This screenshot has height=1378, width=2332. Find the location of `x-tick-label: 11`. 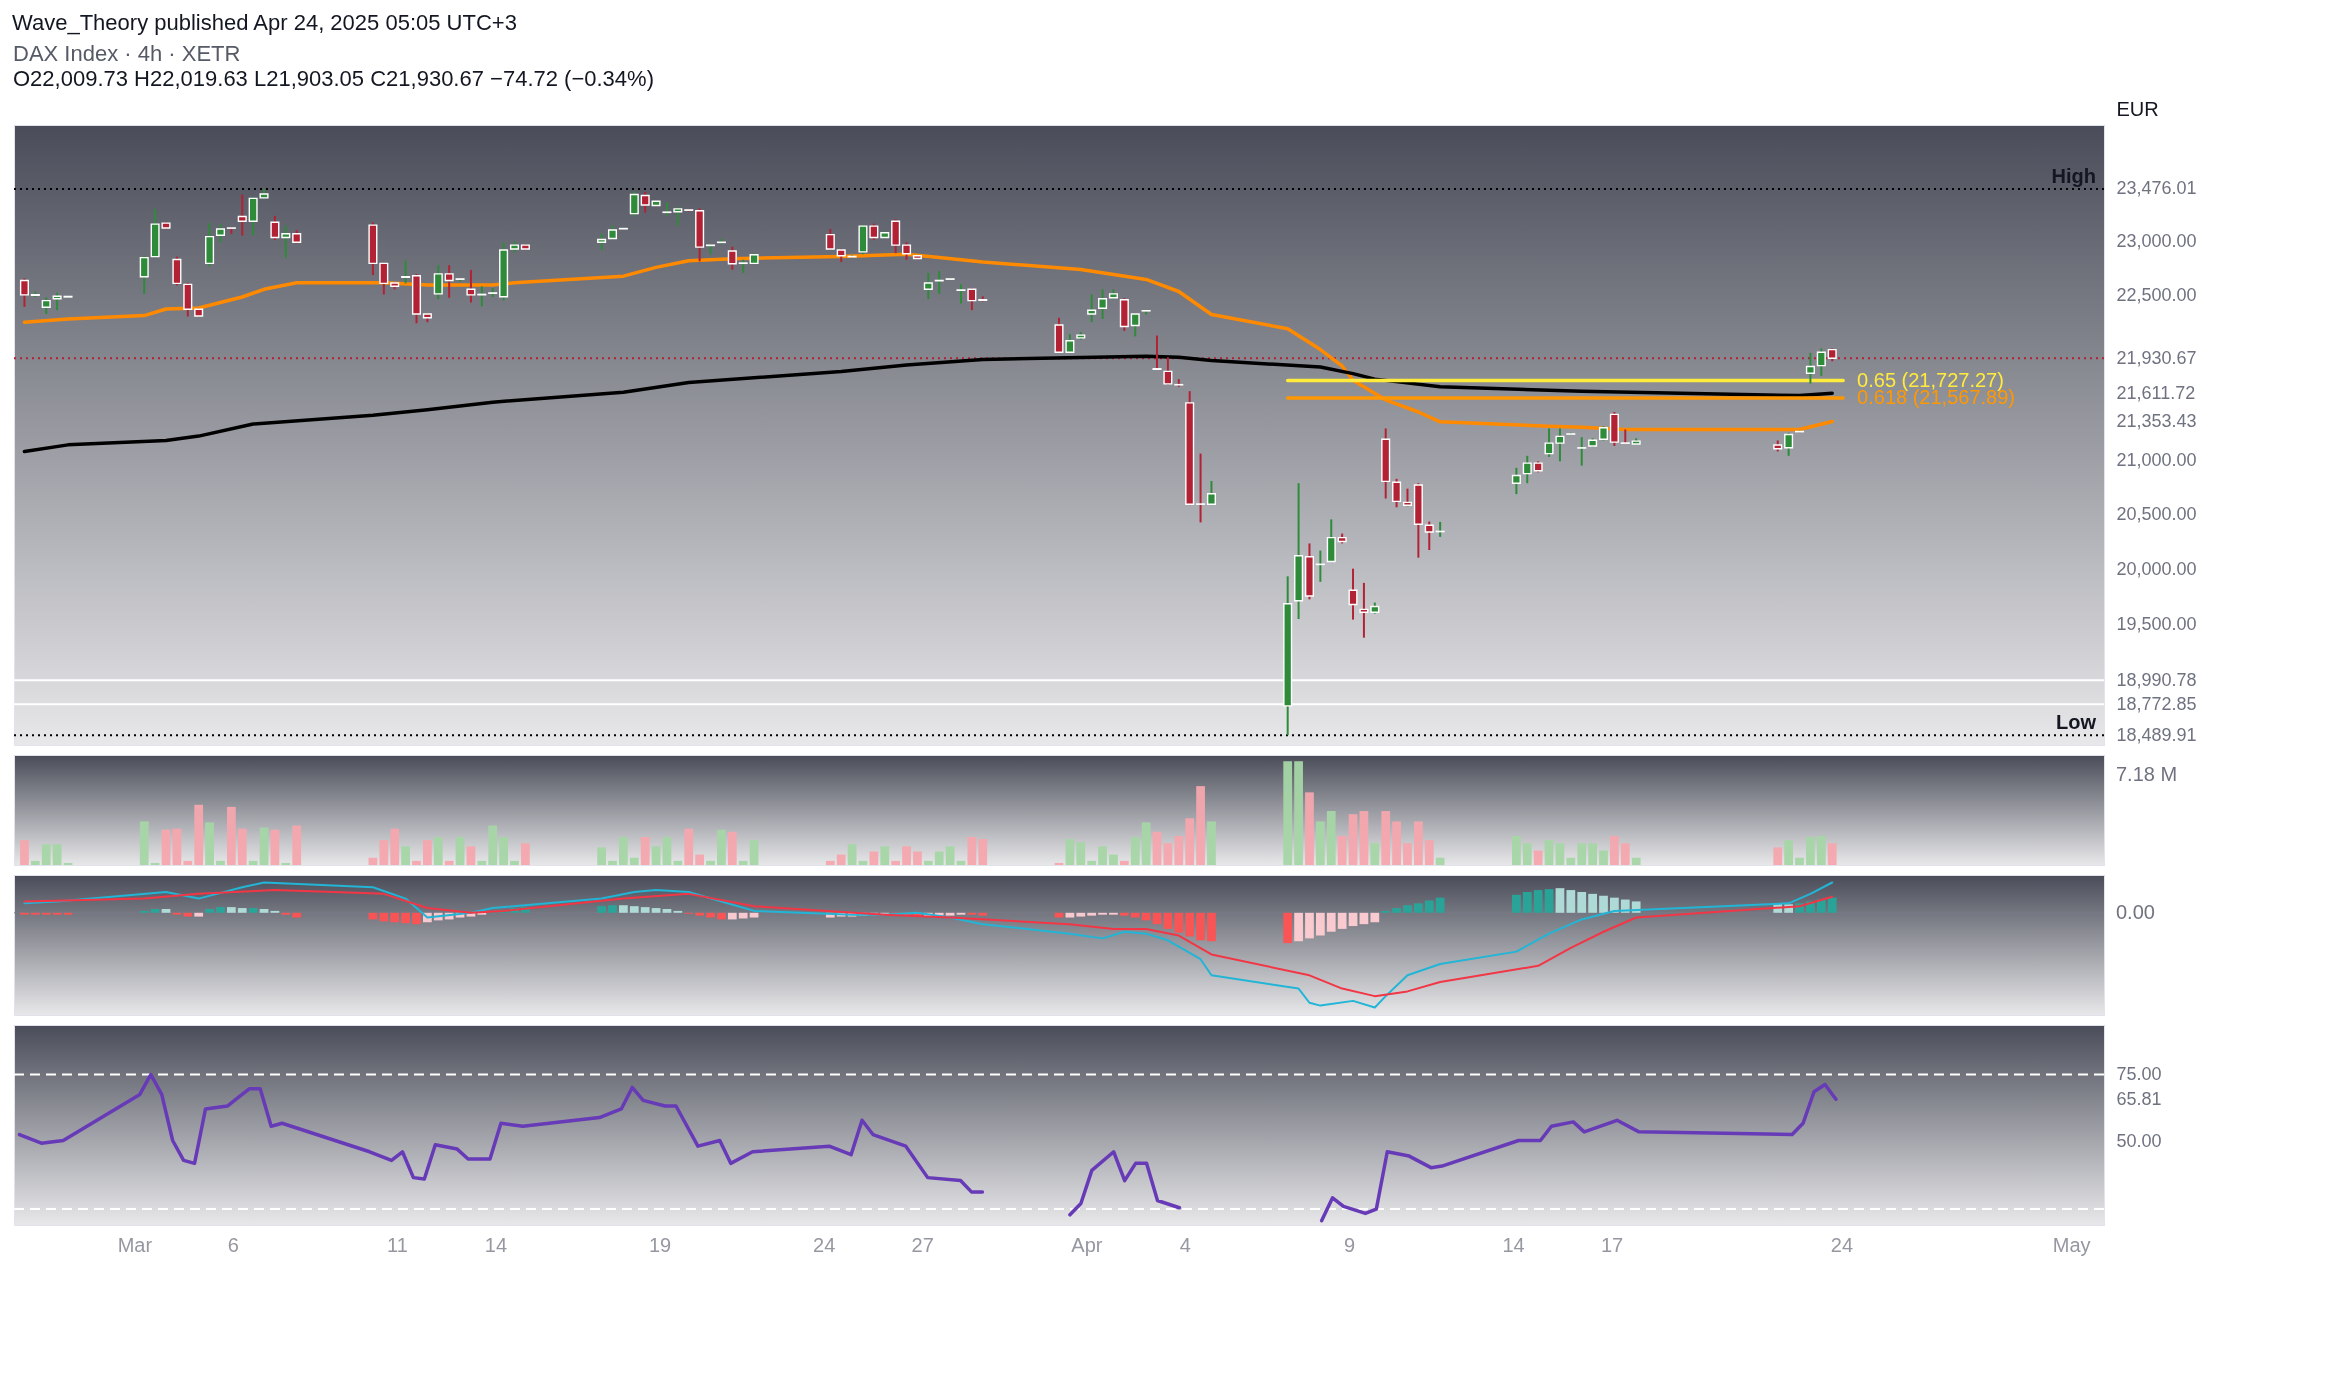

x-tick-label: 11 is located at coordinates (397, 1244).